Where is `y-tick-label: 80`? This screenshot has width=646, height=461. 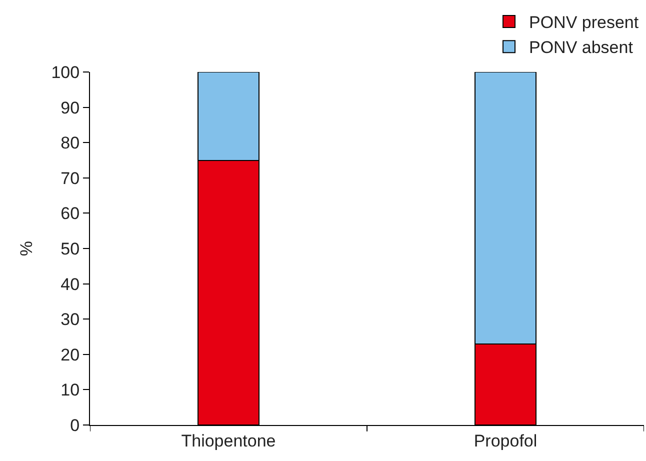 y-tick-label: 80 is located at coordinates (70, 143).